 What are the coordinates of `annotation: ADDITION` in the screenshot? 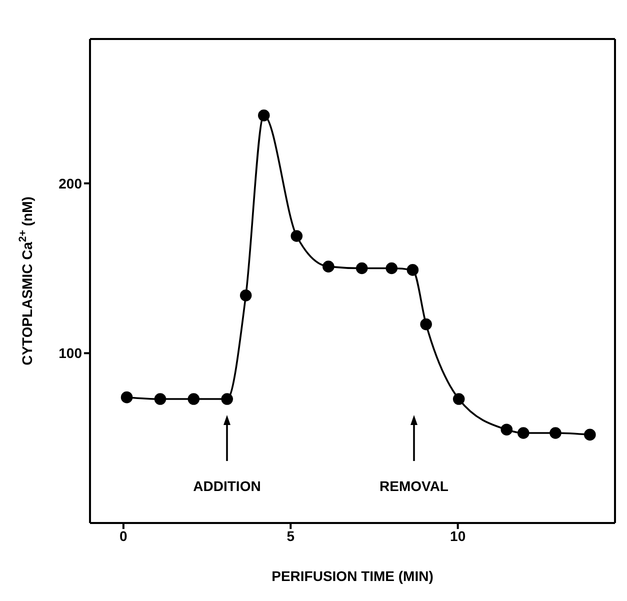 It's located at (227, 486).